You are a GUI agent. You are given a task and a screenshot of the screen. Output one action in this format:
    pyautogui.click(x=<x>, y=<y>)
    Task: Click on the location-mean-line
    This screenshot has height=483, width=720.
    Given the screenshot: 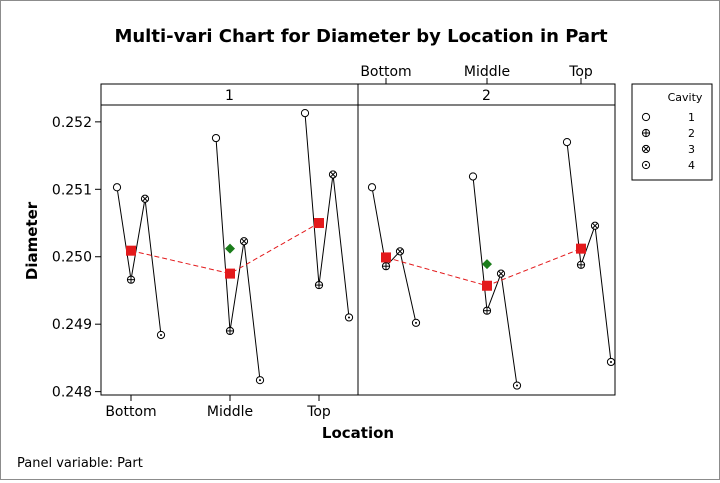 What is the action you would take?
    pyautogui.click(x=225, y=248)
    